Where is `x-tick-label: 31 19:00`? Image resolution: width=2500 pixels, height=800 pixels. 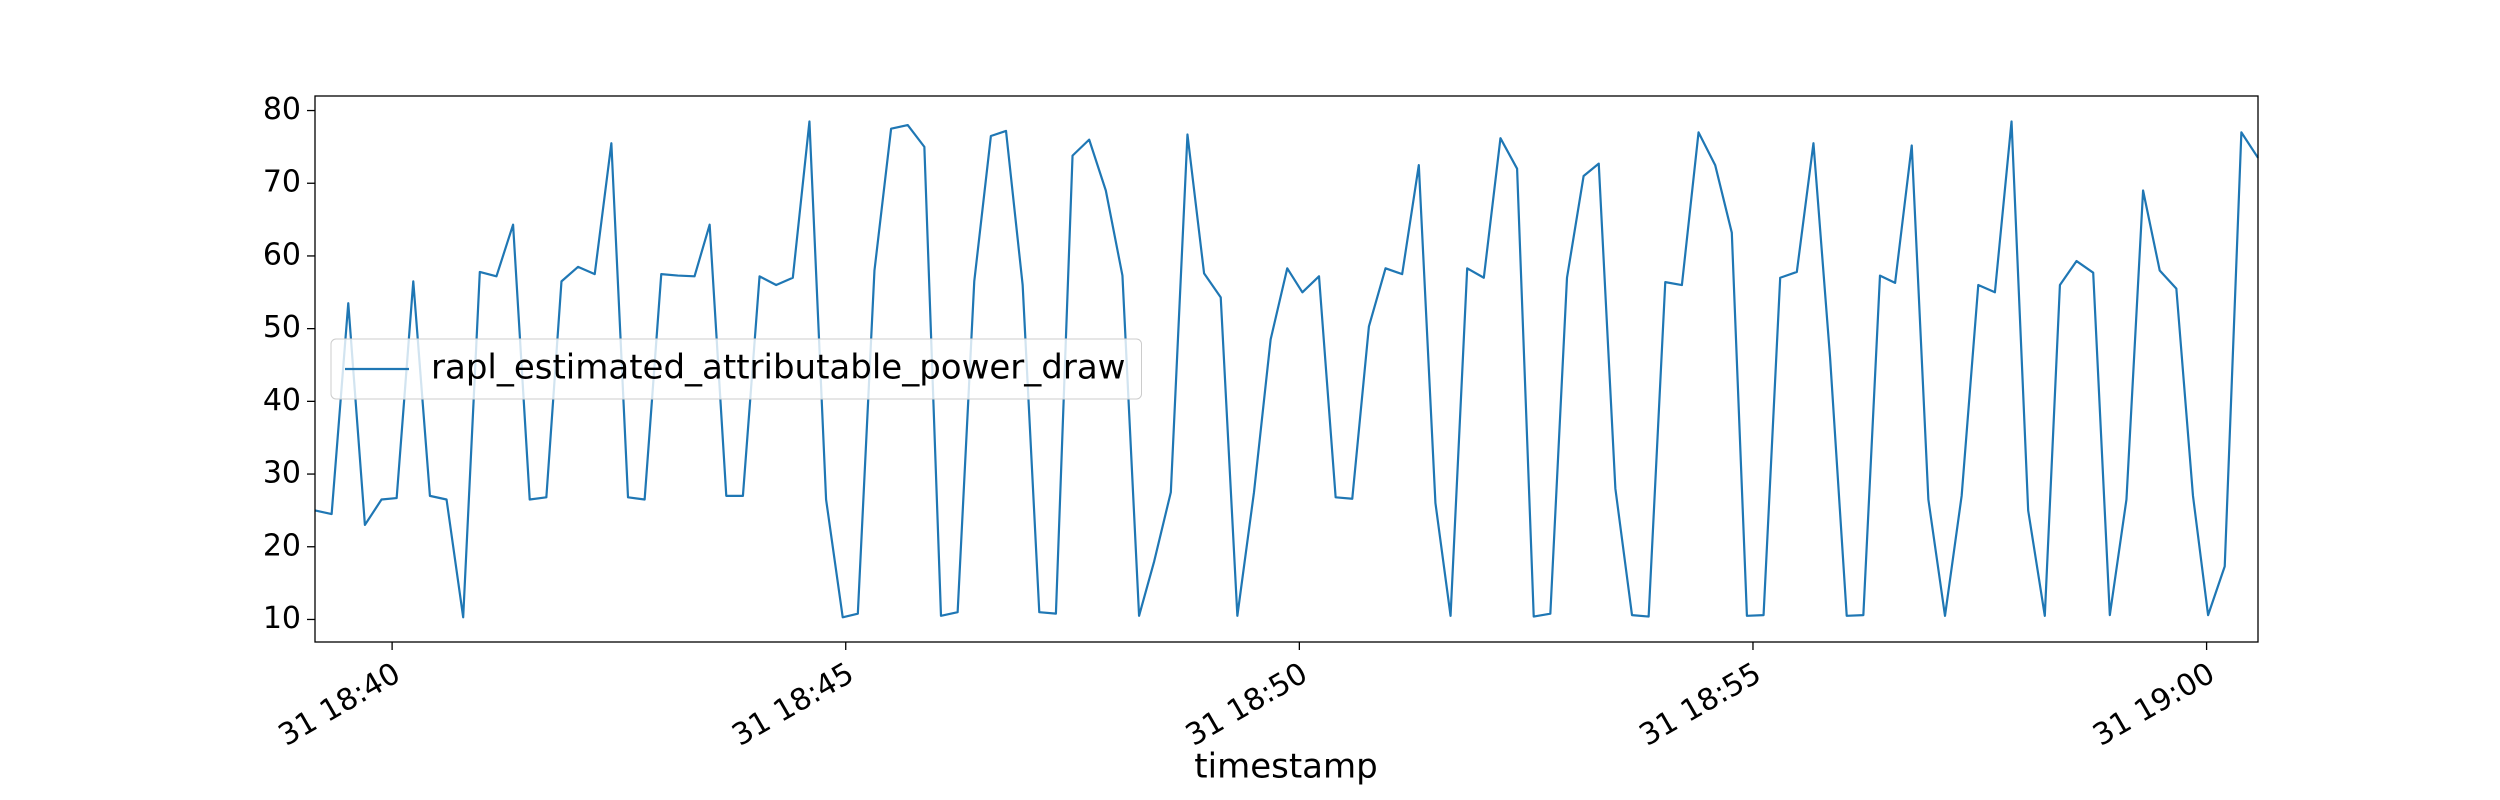 x-tick-label: 31 19:00 is located at coordinates (2154, 704).